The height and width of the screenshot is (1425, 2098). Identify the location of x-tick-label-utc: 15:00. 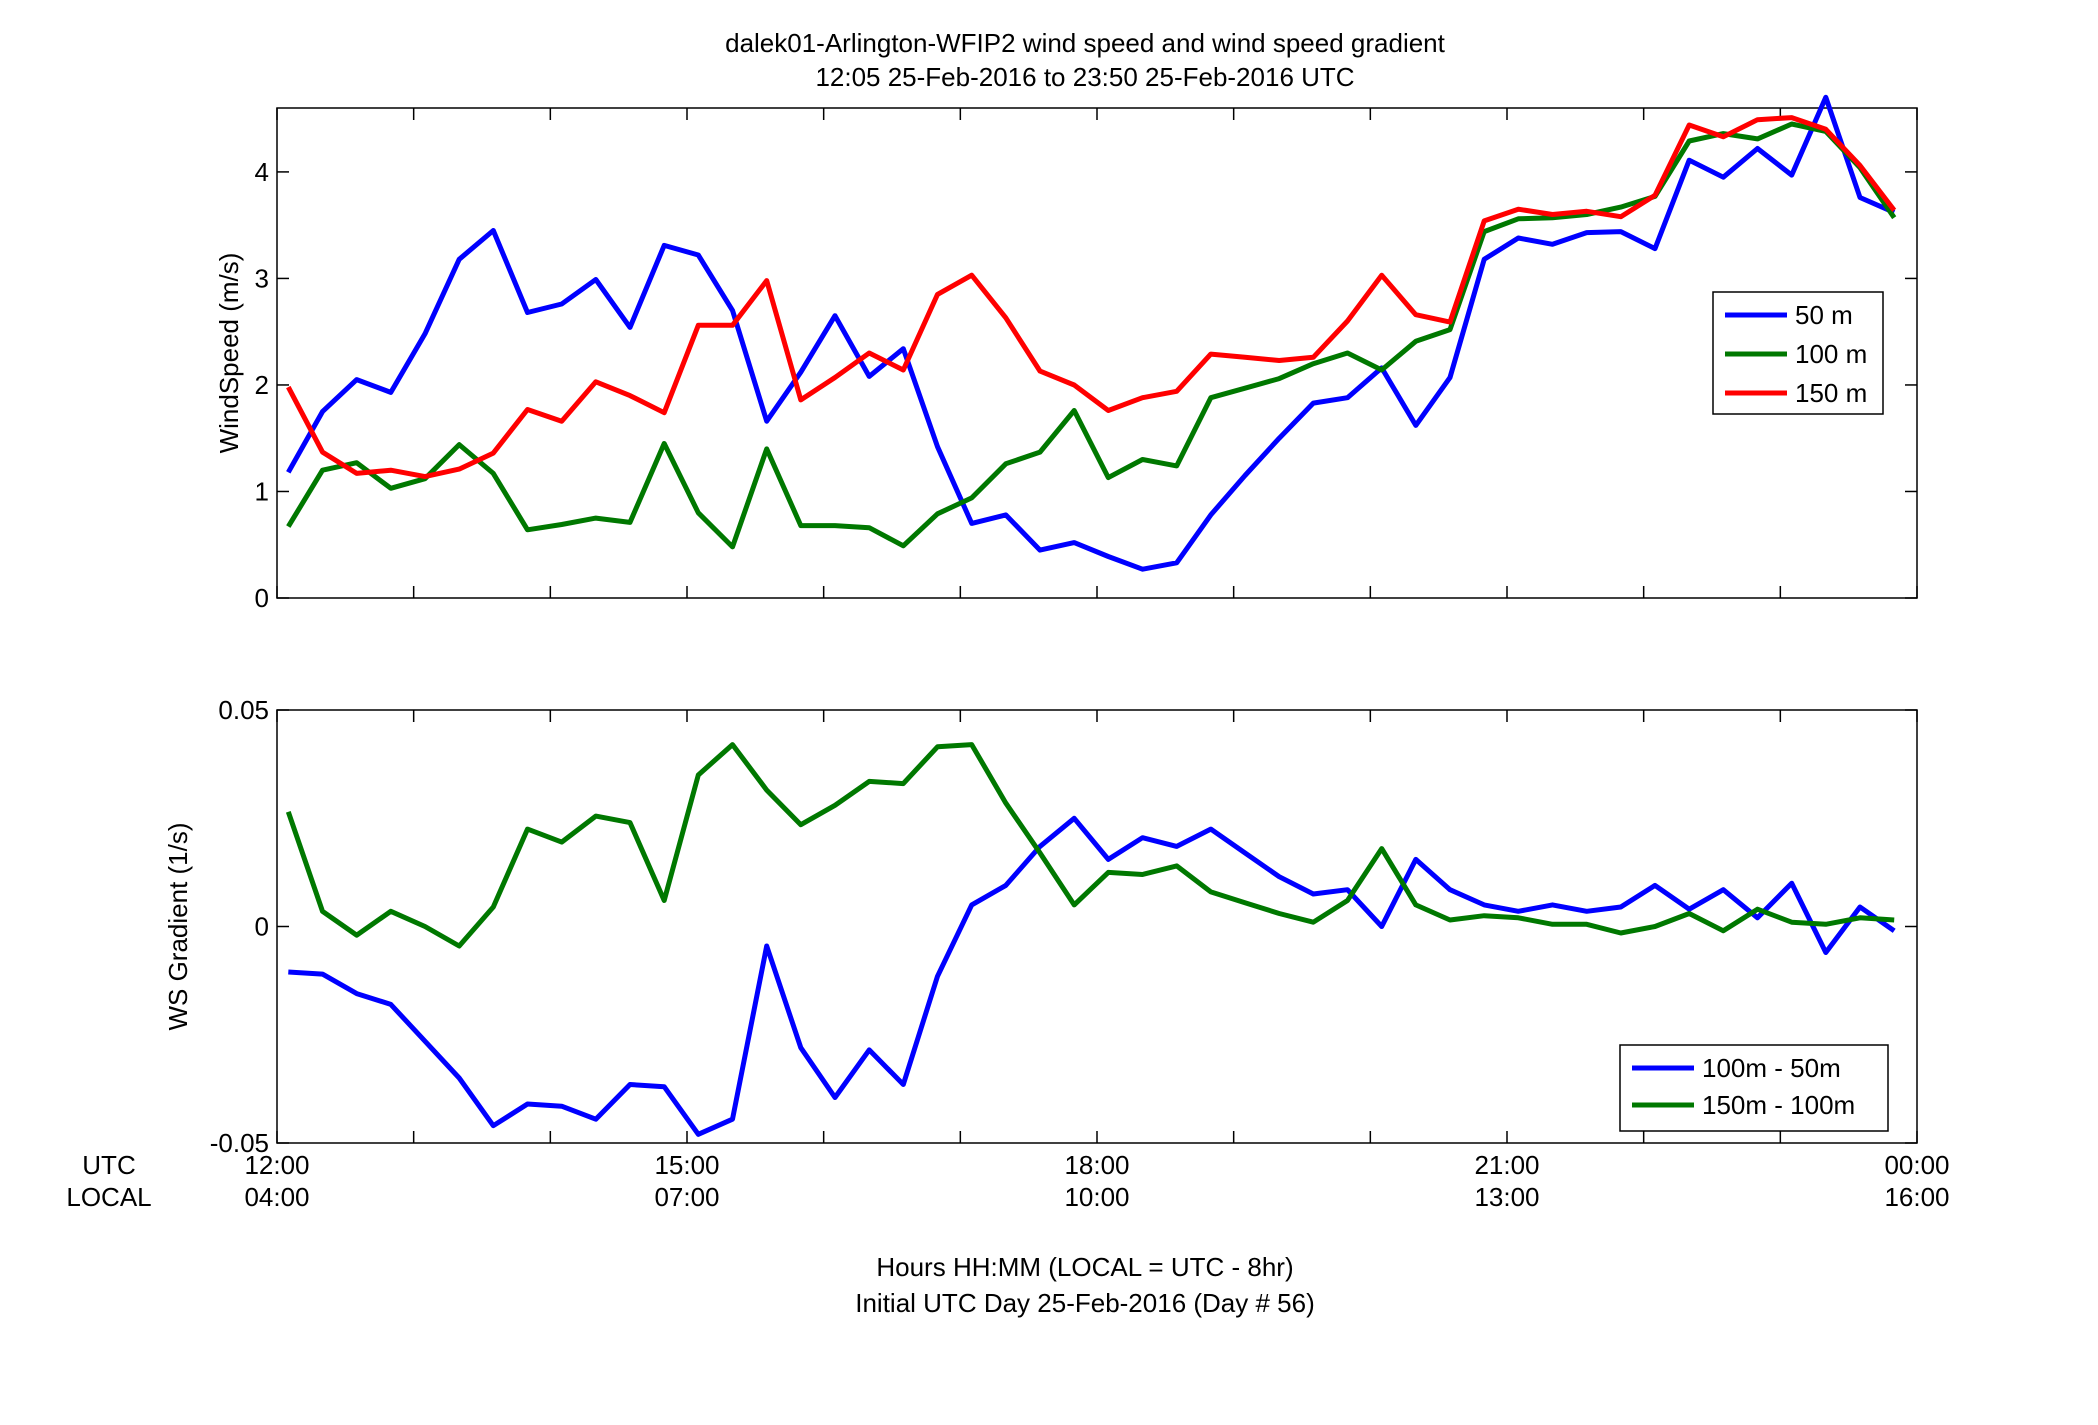
(686, 1165).